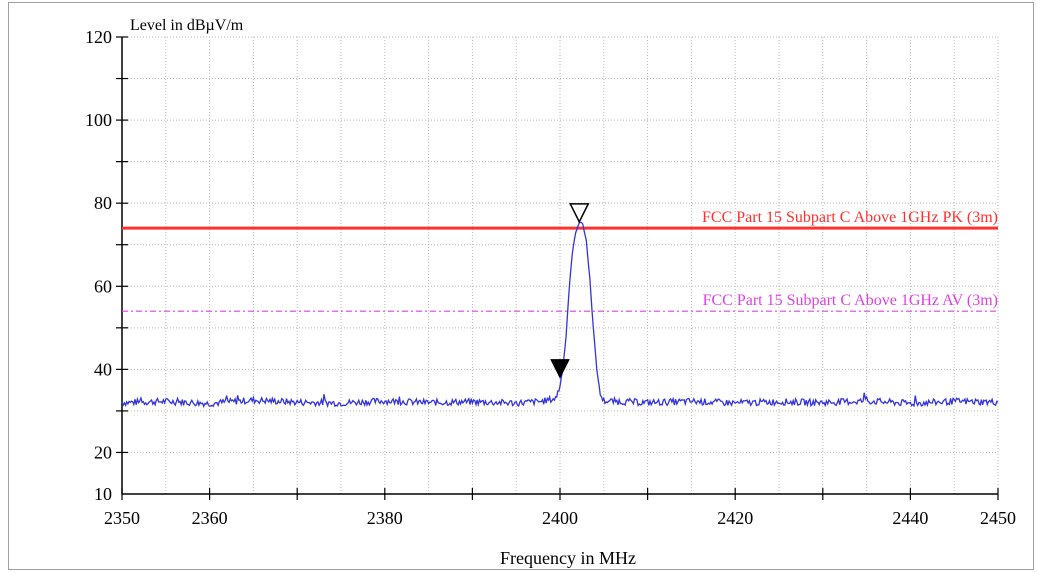  What do you see at coordinates (98, 37) in the screenshot?
I see `y-tick-label: 120` at bounding box center [98, 37].